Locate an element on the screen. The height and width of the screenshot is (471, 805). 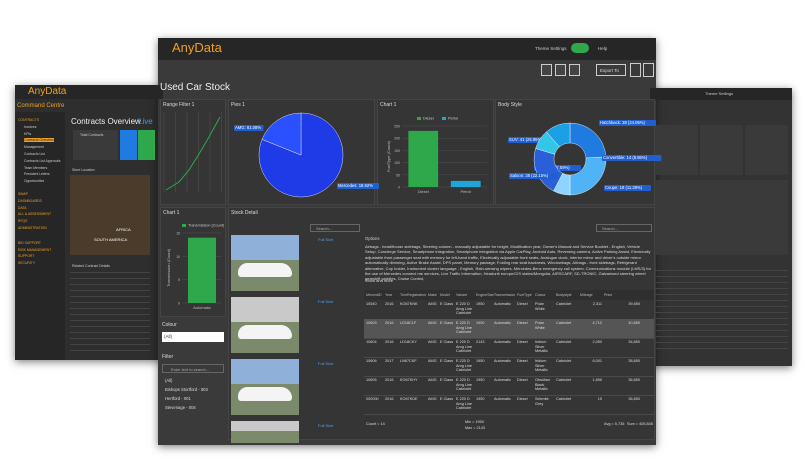
menu-item: BID SUPPORT is located at coordinates (29, 242).